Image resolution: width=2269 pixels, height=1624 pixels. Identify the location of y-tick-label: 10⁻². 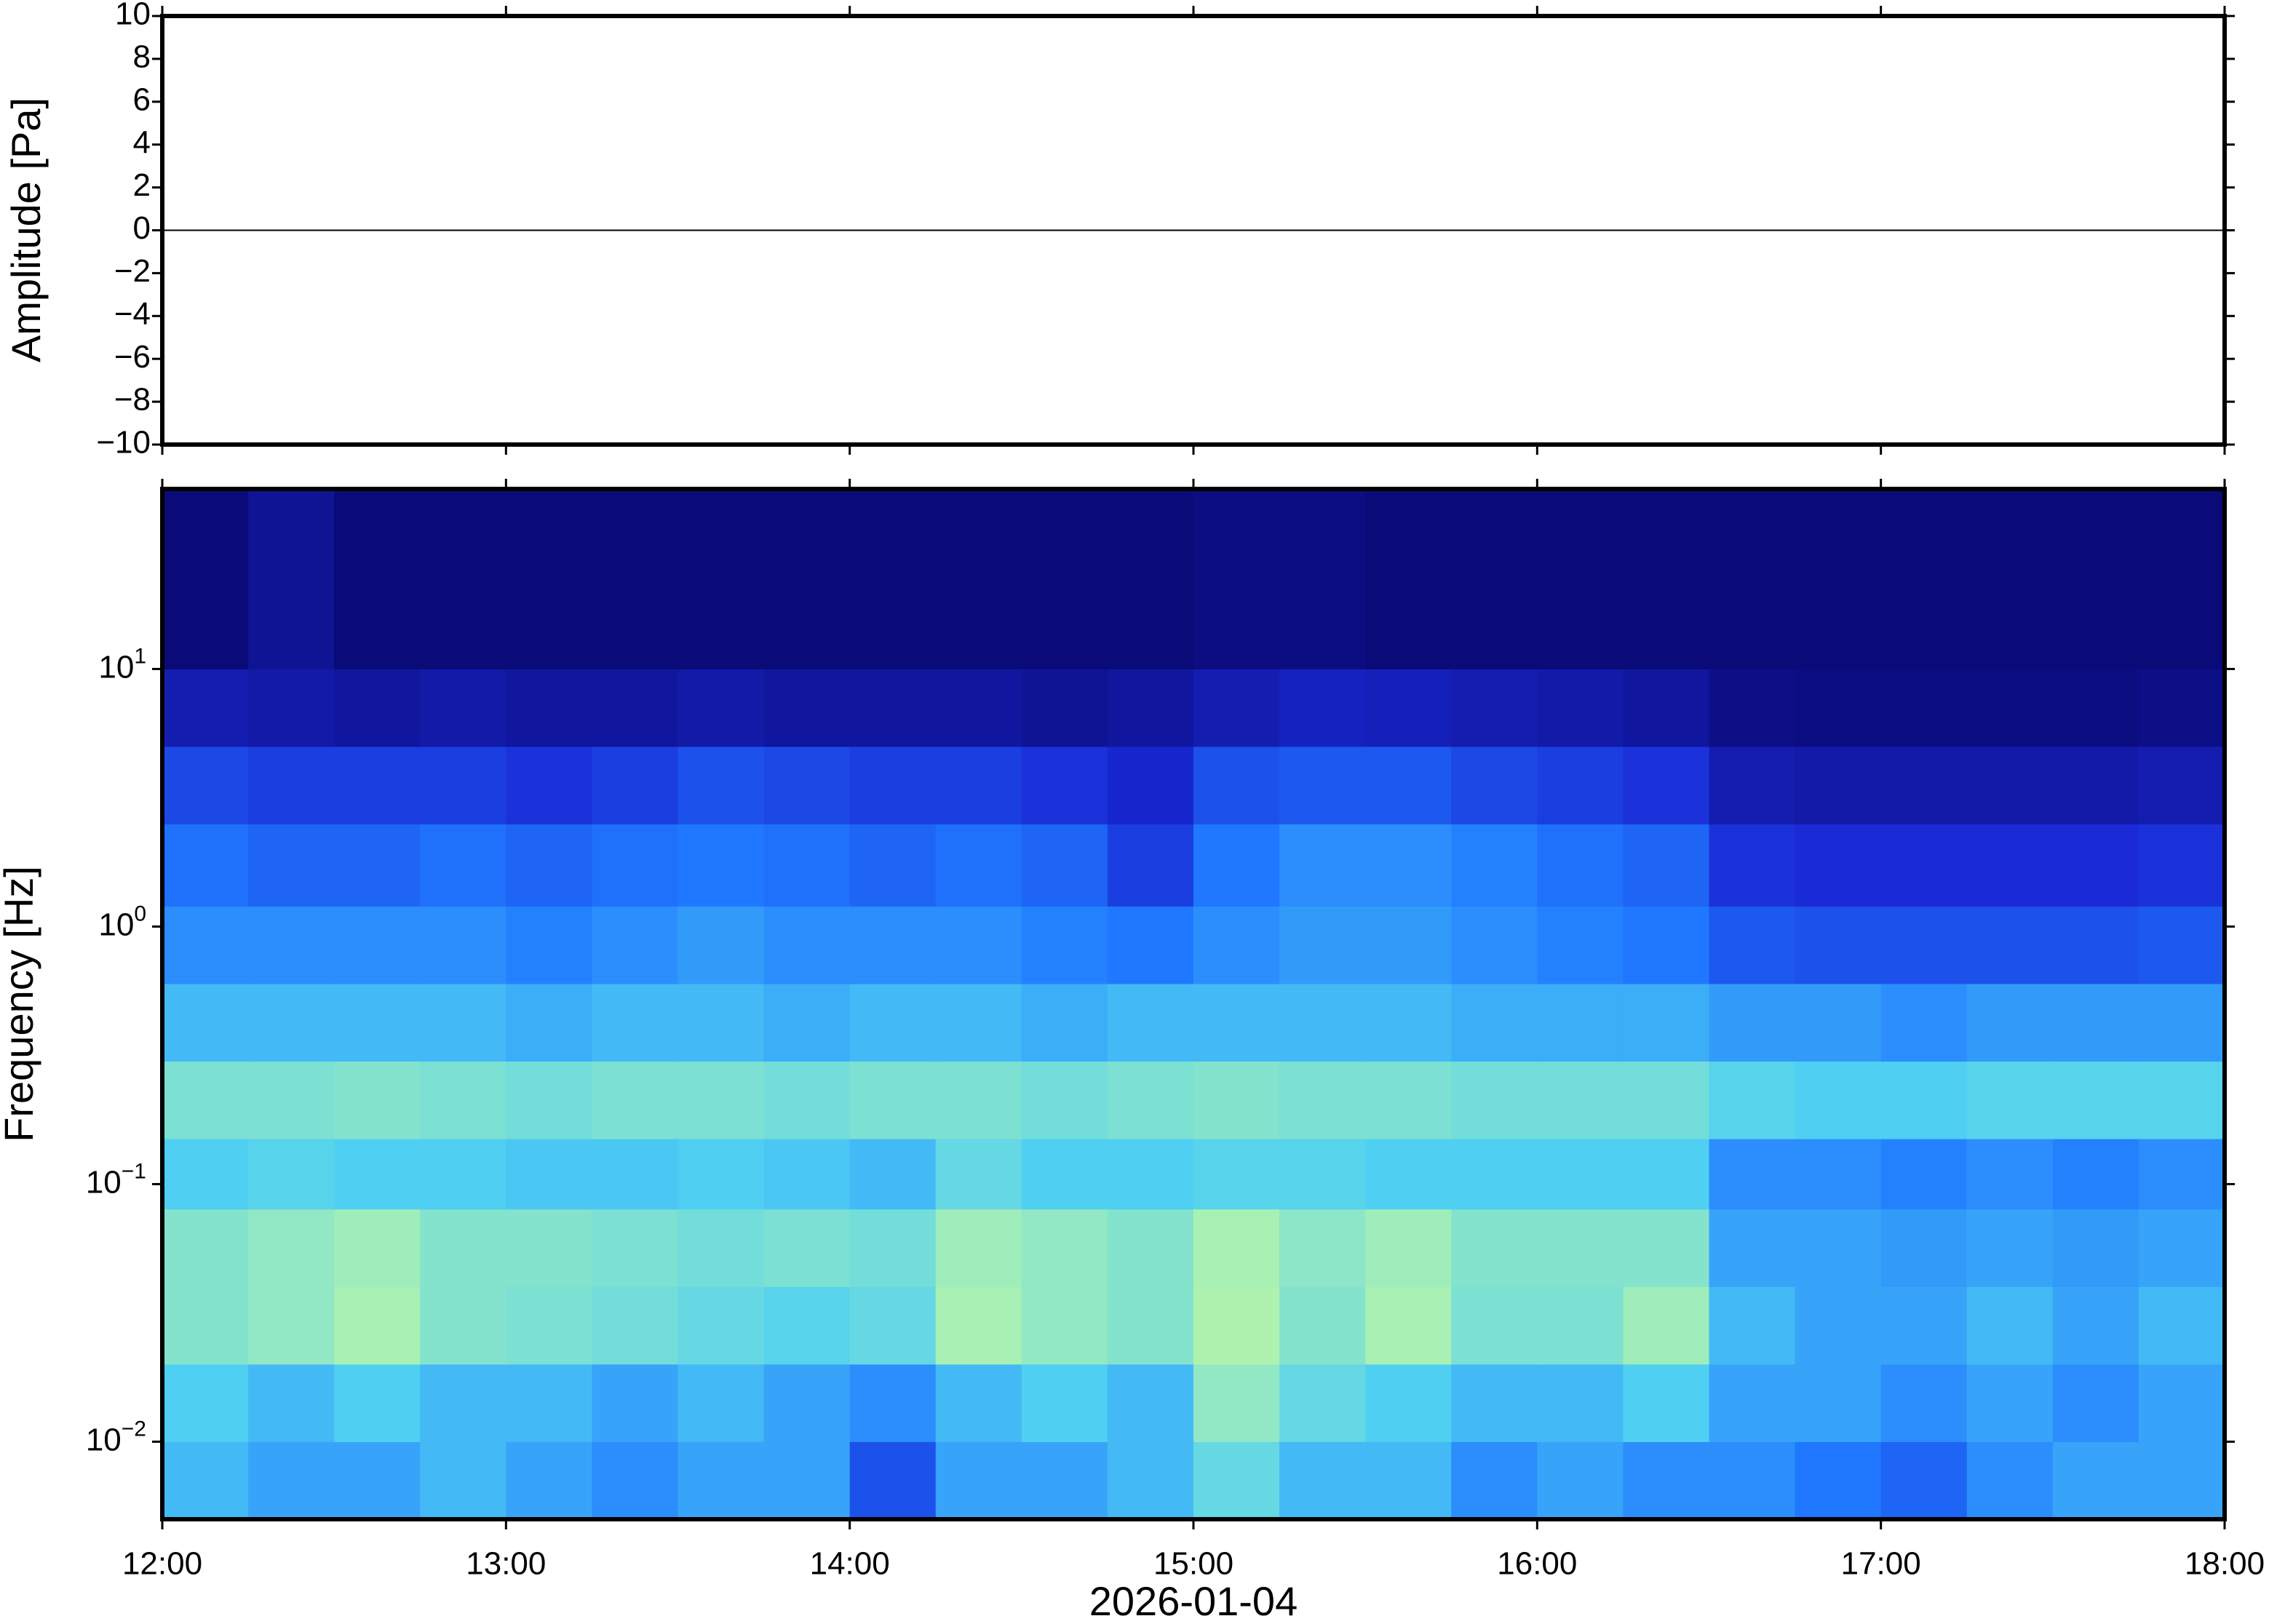
(116, 1437).